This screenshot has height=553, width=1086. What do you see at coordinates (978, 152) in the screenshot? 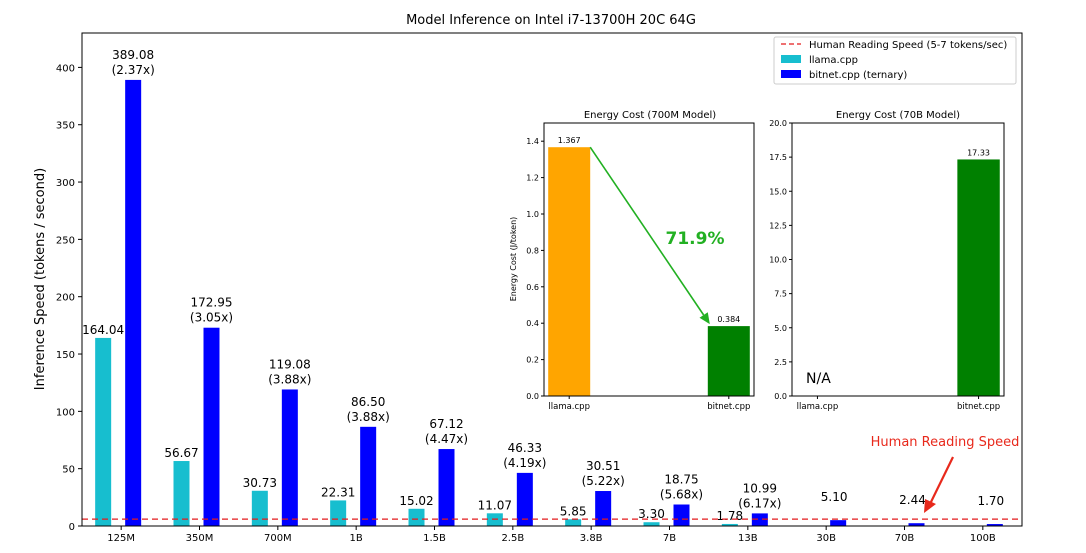
I see `inset2-value-label-bitnet-cpp: 17.33` at bounding box center [978, 152].